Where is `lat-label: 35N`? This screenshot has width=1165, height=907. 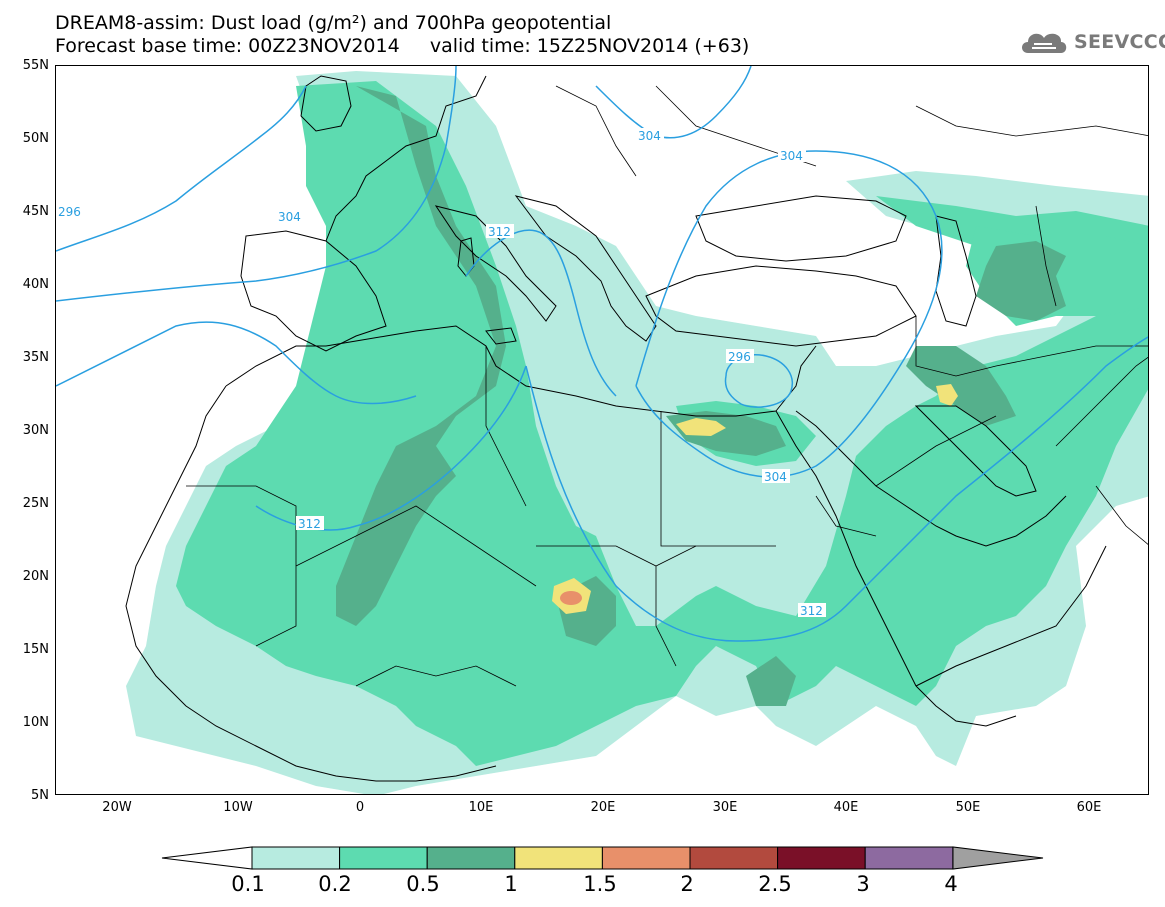
lat-label: 35N is located at coordinates (35, 357).